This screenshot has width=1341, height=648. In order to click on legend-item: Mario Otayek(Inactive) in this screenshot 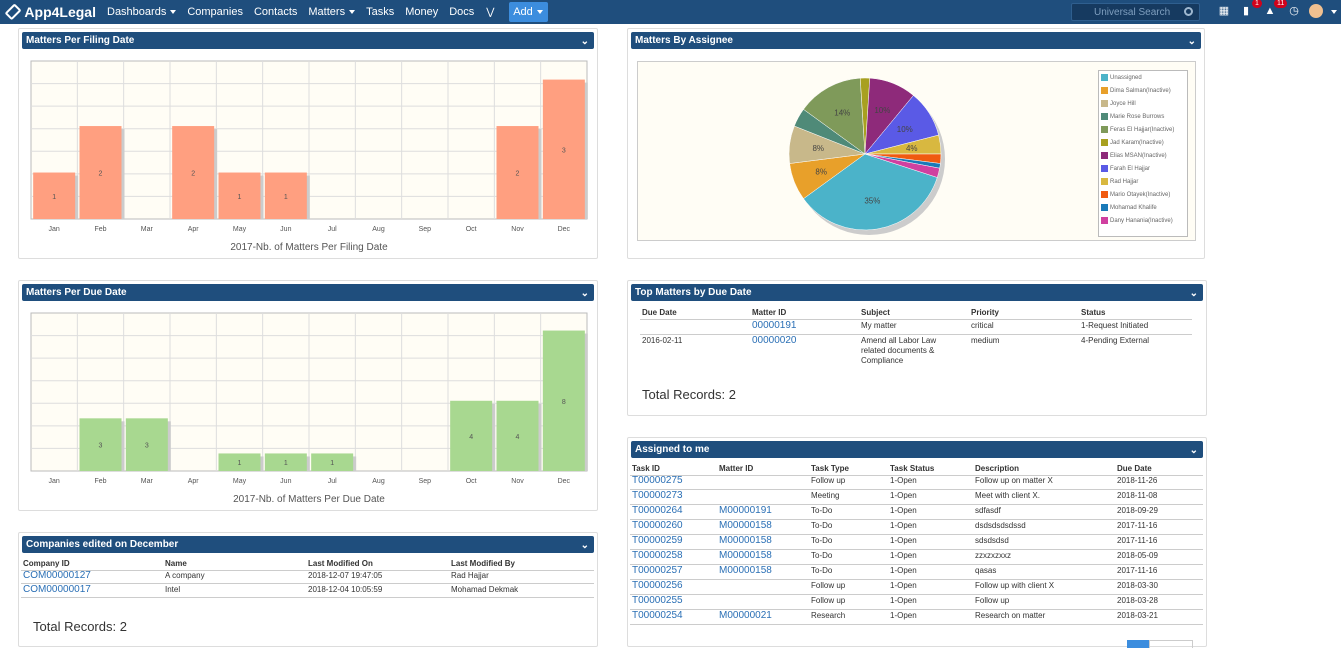, I will do `click(1135, 194)`.